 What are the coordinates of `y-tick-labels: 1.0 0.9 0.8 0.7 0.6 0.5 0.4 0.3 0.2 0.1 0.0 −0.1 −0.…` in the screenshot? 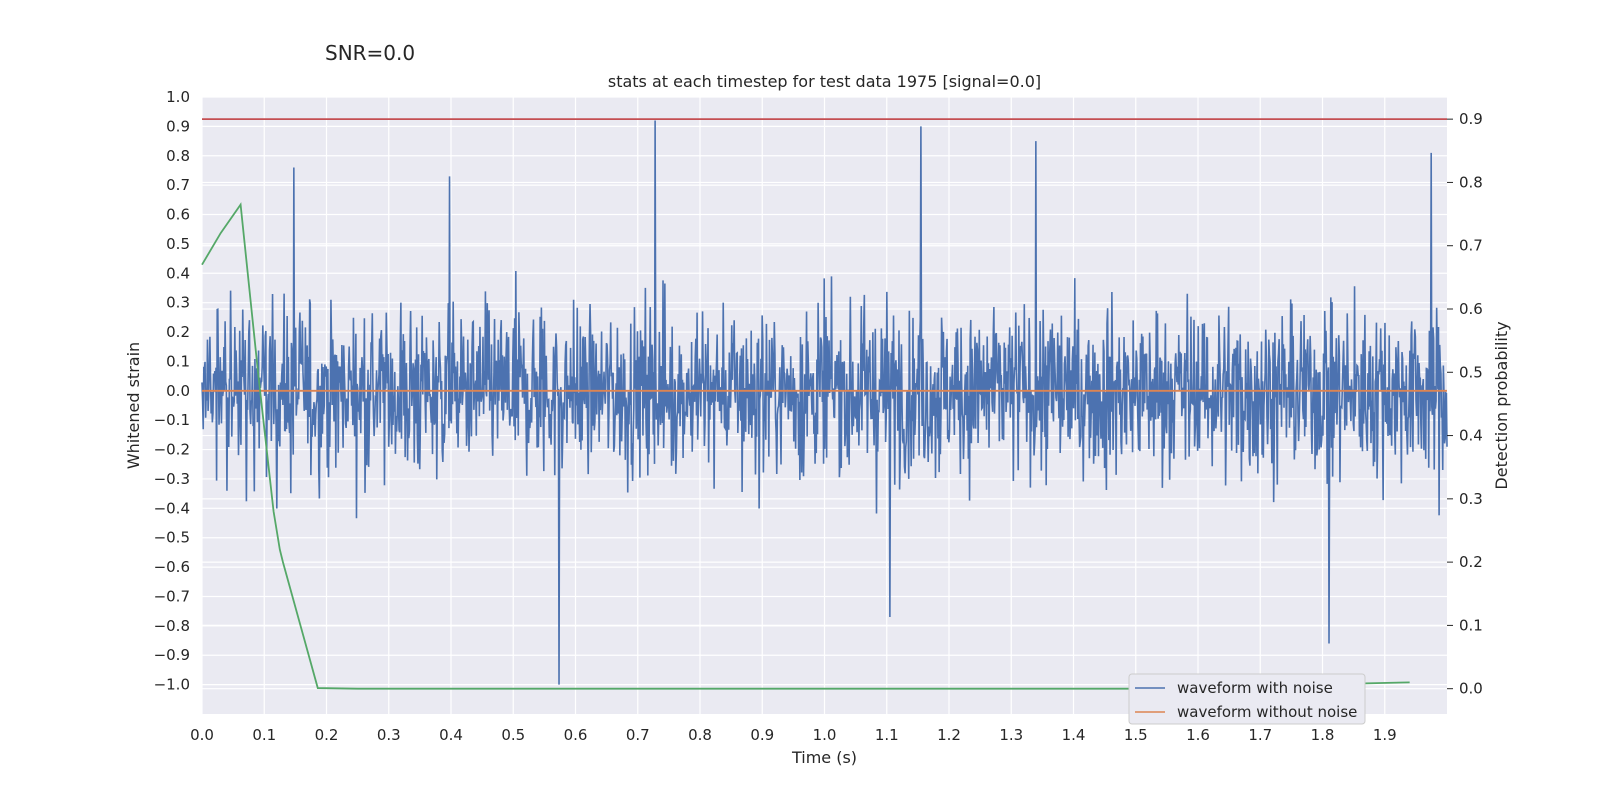 It's located at (172, 391).